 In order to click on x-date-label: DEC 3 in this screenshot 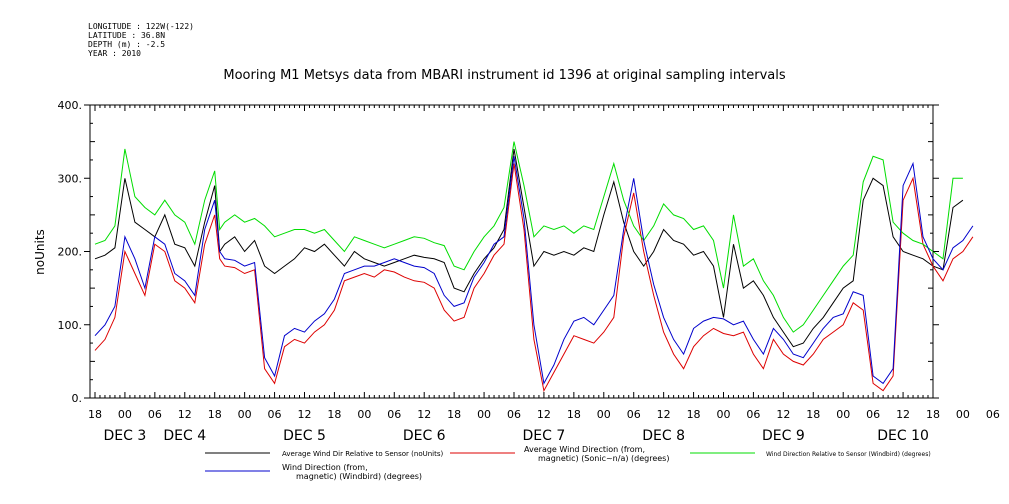, I will do `click(125, 436)`.